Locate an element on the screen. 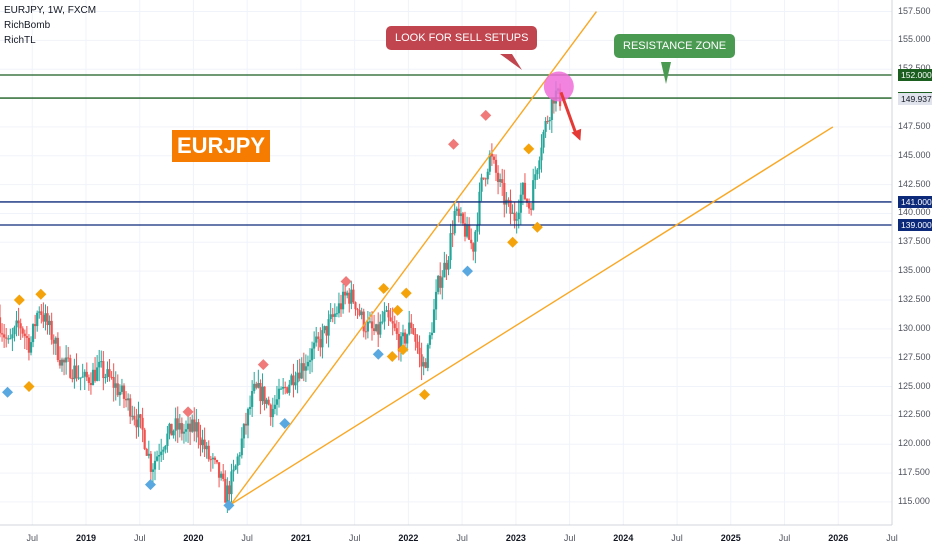  signal-diamond-blue is located at coordinates (285, 423).